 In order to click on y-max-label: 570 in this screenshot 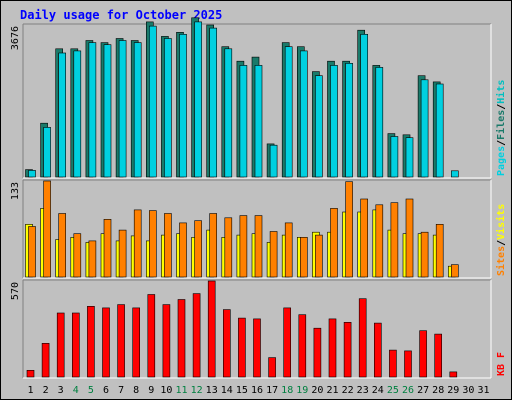, I will do `click(15, 291)`.